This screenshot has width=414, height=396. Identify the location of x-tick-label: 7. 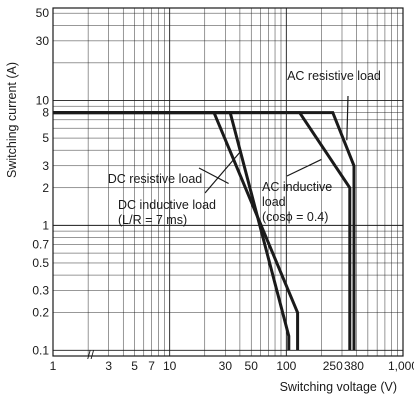
(151, 366).